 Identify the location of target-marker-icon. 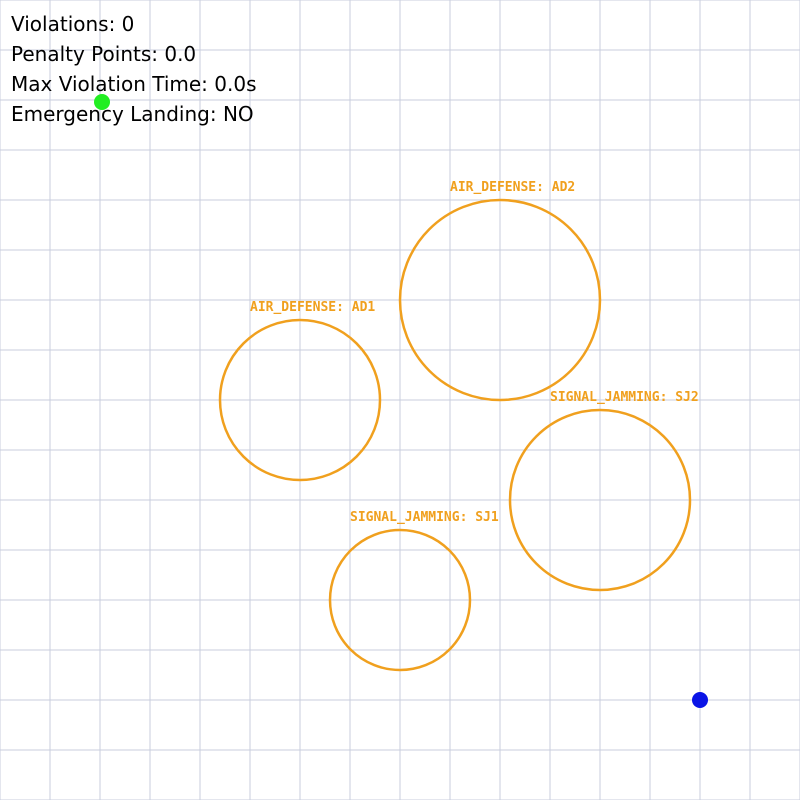
(700, 700).